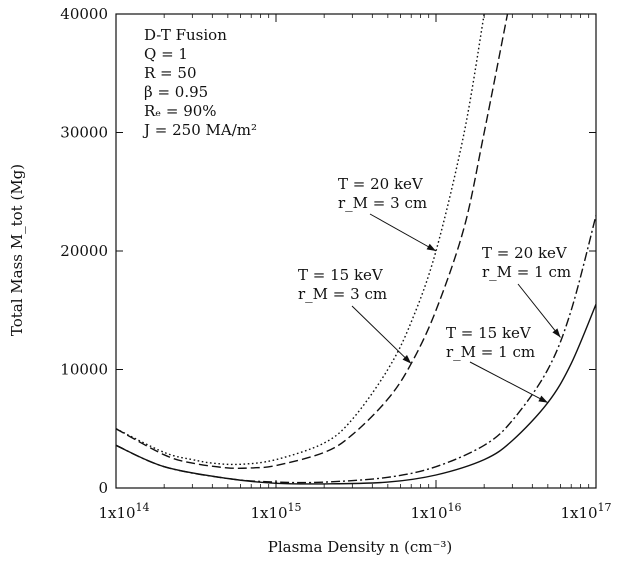  What do you see at coordinates (84, 133) in the screenshot?
I see `y-tick-label-30000: 30000` at bounding box center [84, 133].